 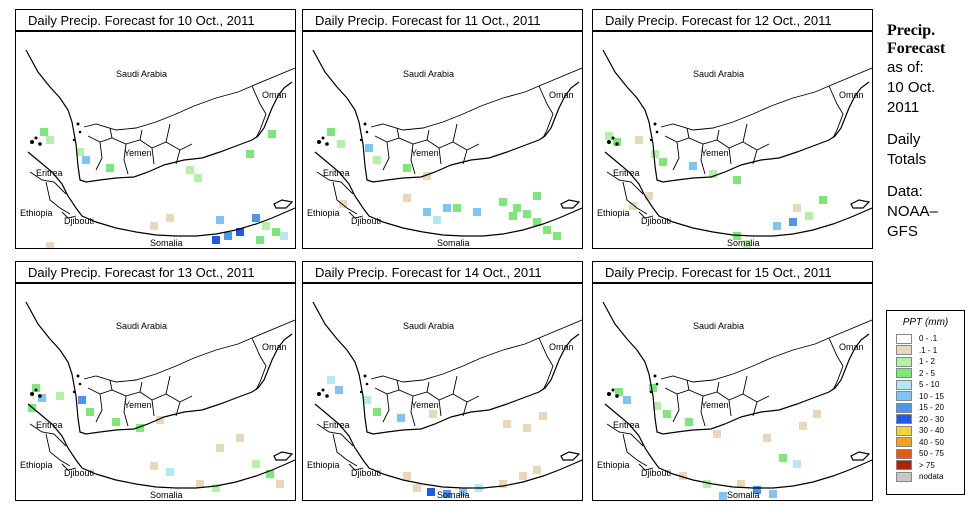 What do you see at coordinates (561, 347) in the screenshot?
I see `label-oman: Oman` at bounding box center [561, 347].